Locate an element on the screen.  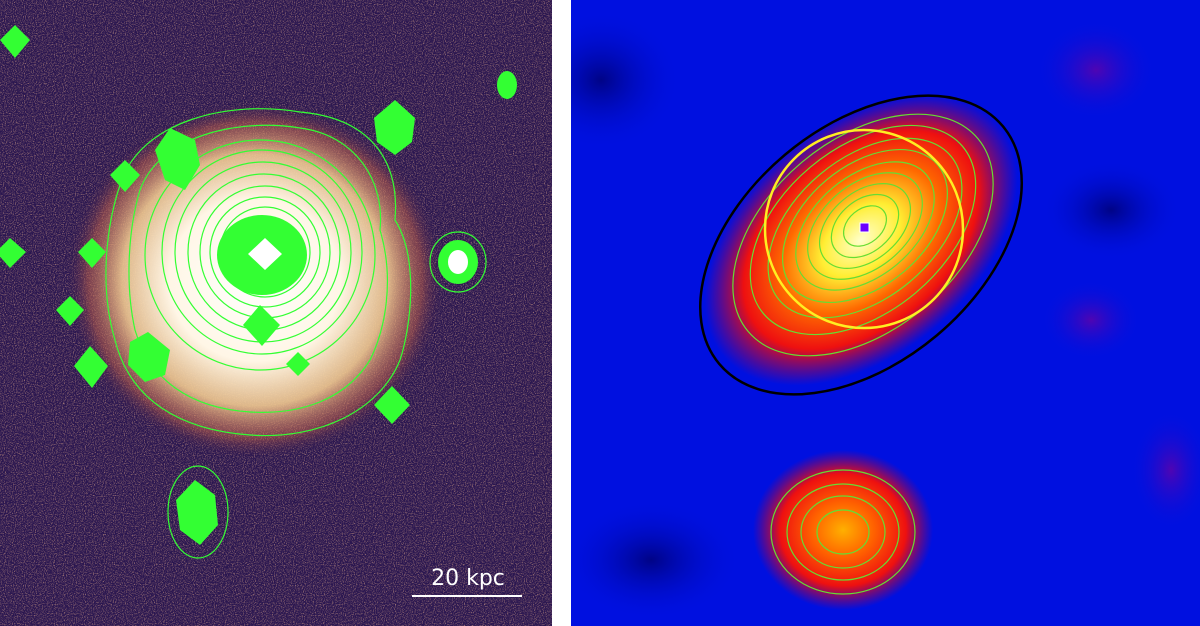
source-7-outline is located at coordinates (458, 262).